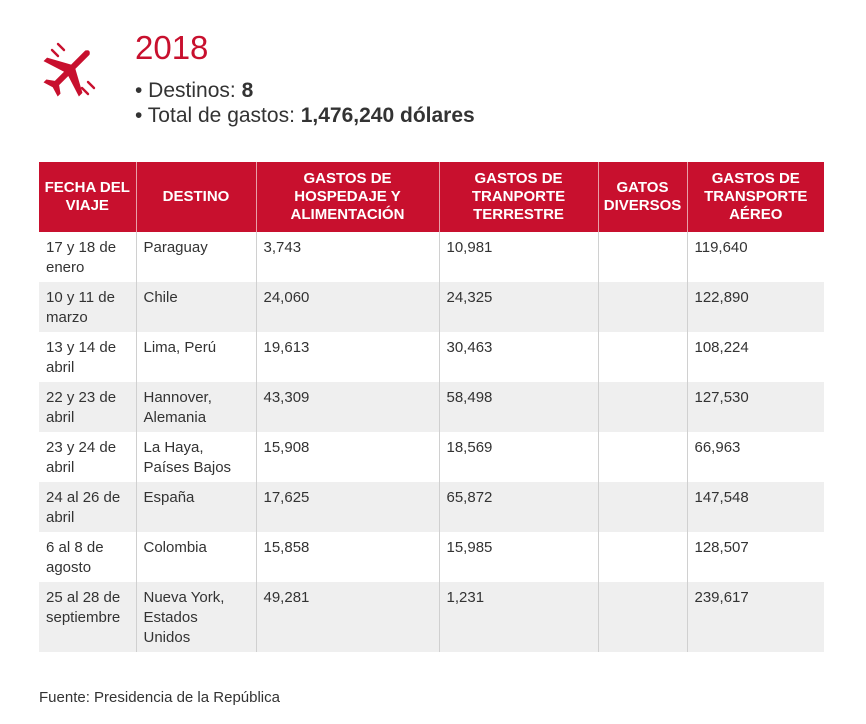 The width and height of the screenshot is (866, 724). Describe the element at coordinates (755, 407) in the screenshot. I see `cell-aereo: 127,530` at that location.